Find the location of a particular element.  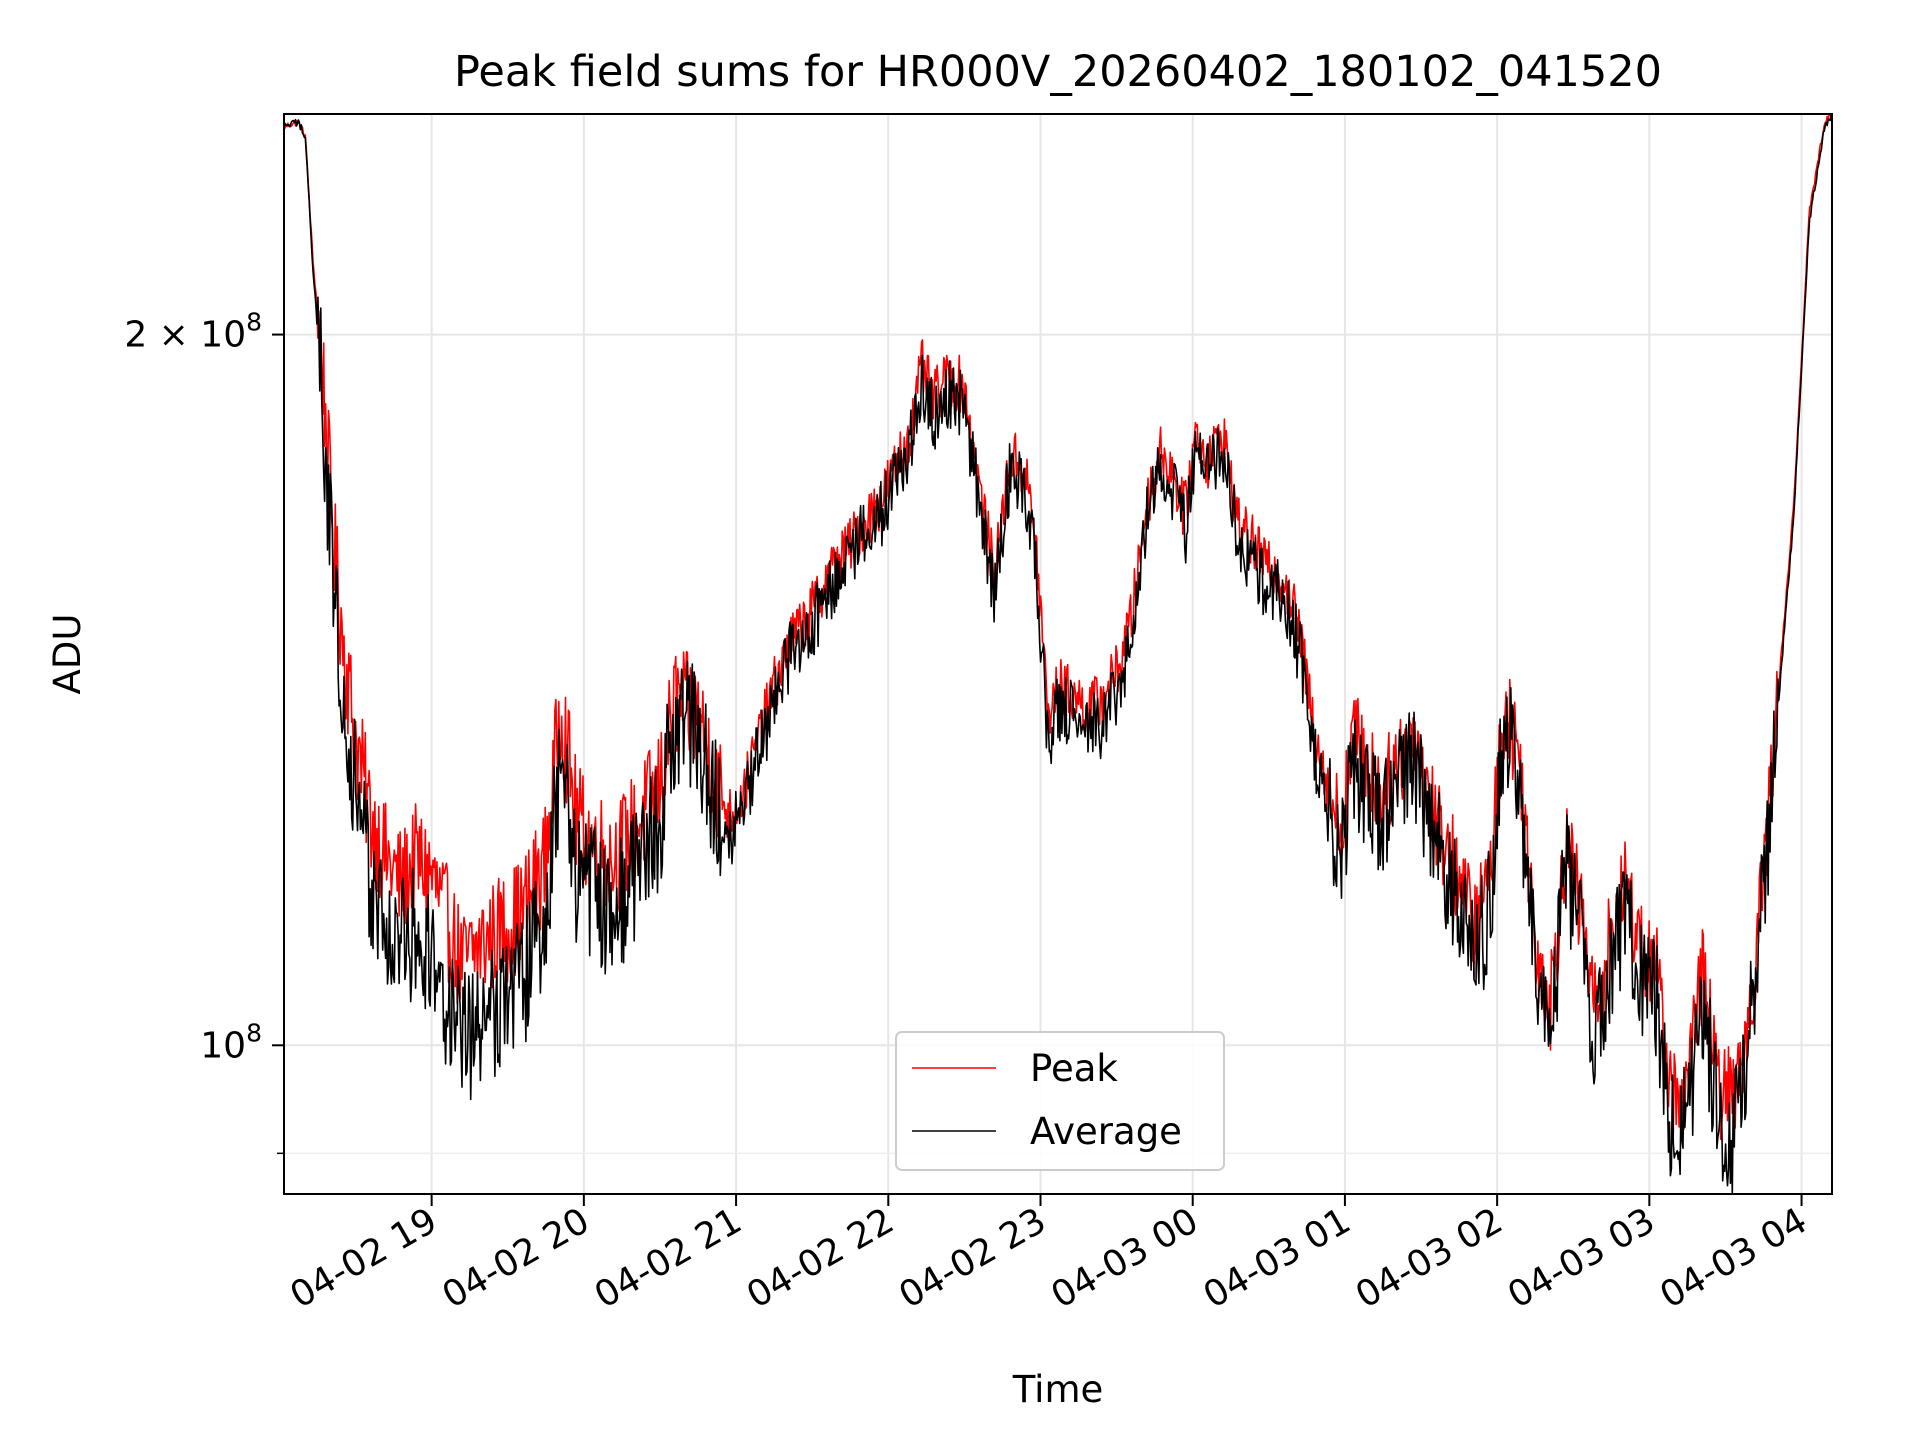

legend-label-average: Average is located at coordinates (1106, 1131).